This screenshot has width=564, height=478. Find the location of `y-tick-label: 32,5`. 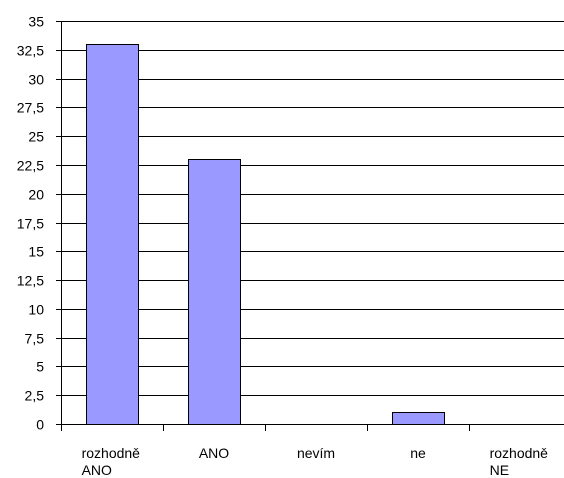

y-tick-label: 32,5 is located at coordinates (30, 51).